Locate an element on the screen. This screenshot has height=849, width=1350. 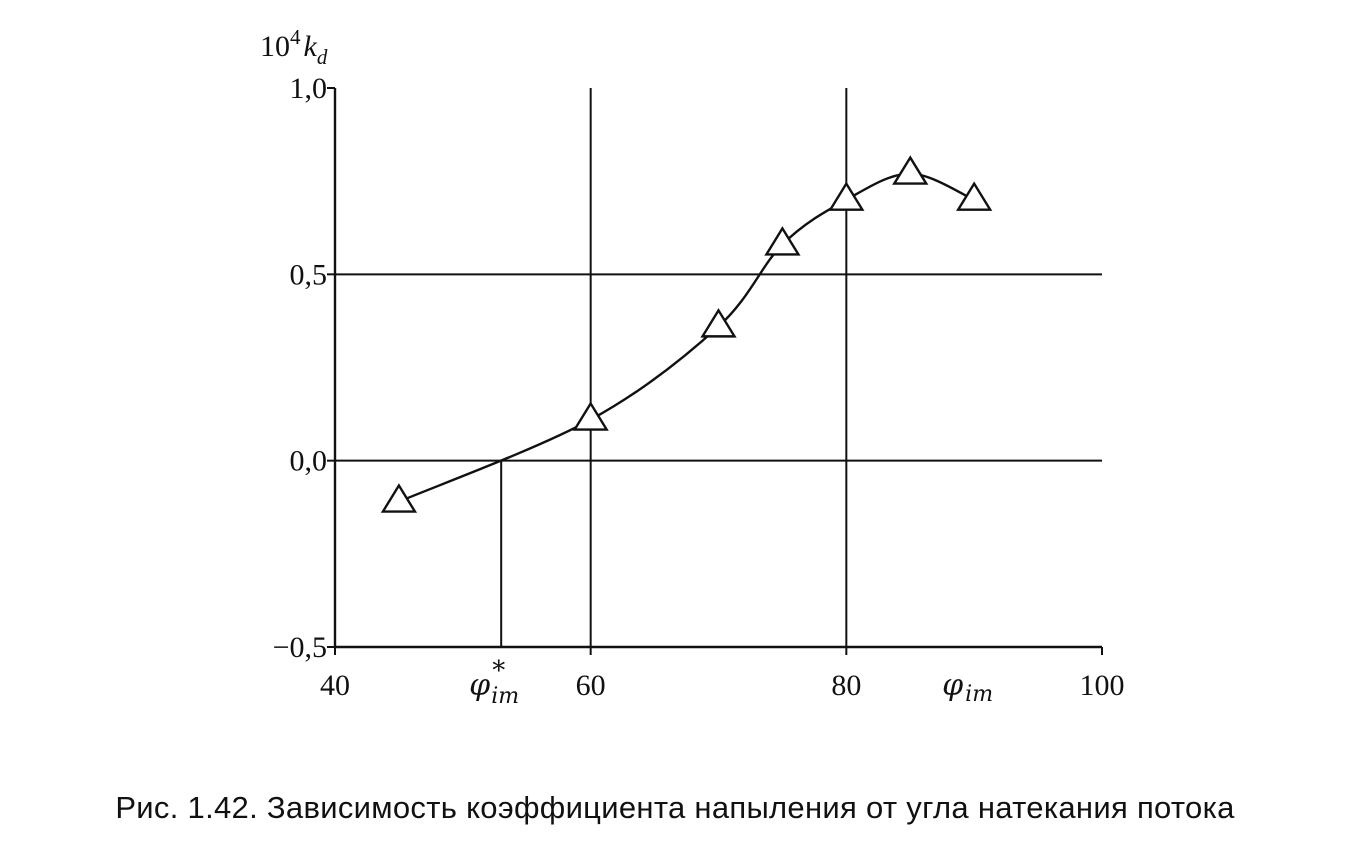
y-tick-label: 0,5 is located at coordinates (309, 274).